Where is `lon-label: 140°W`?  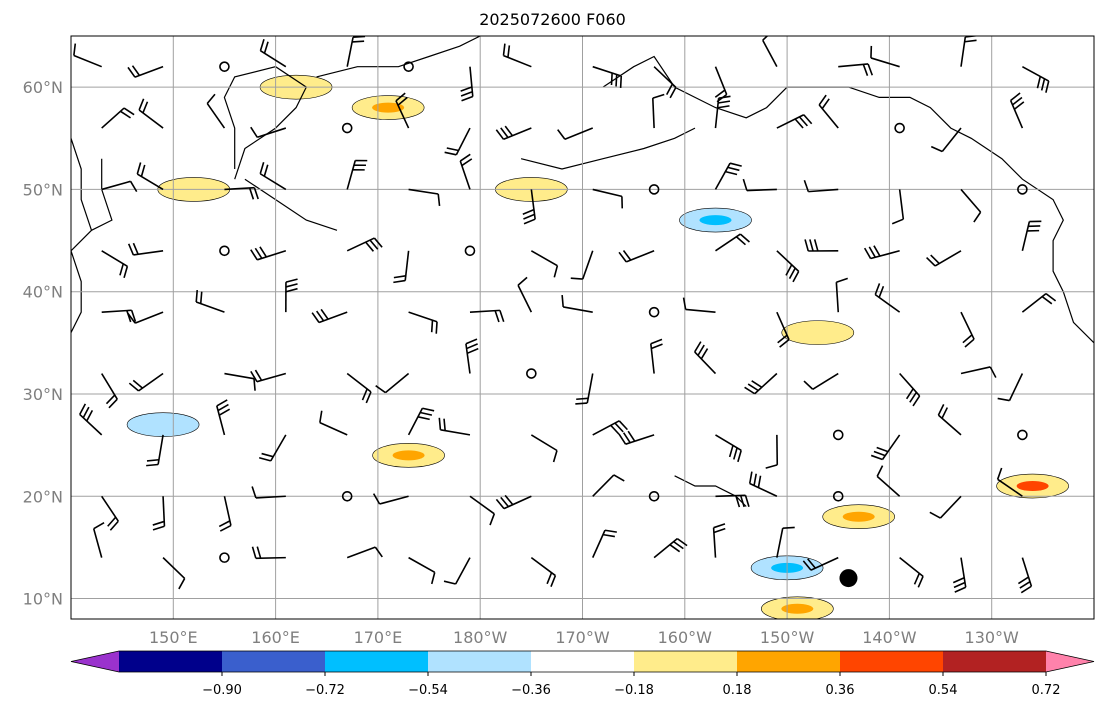
lon-label: 140°W is located at coordinates (889, 637).